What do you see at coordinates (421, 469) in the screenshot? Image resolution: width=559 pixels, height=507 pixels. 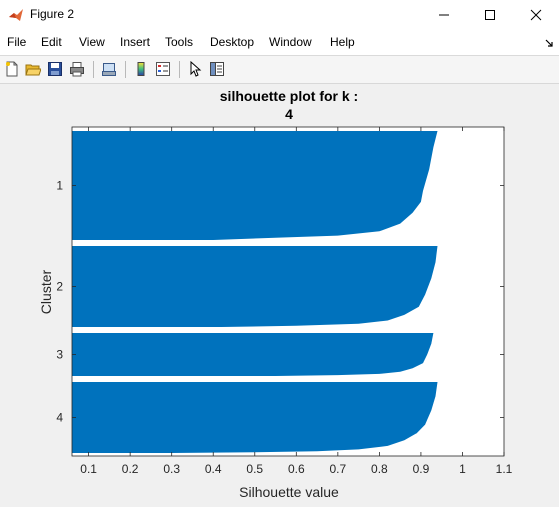 I see `x-tick-label: 0.9` at bounding box center [421, 469].